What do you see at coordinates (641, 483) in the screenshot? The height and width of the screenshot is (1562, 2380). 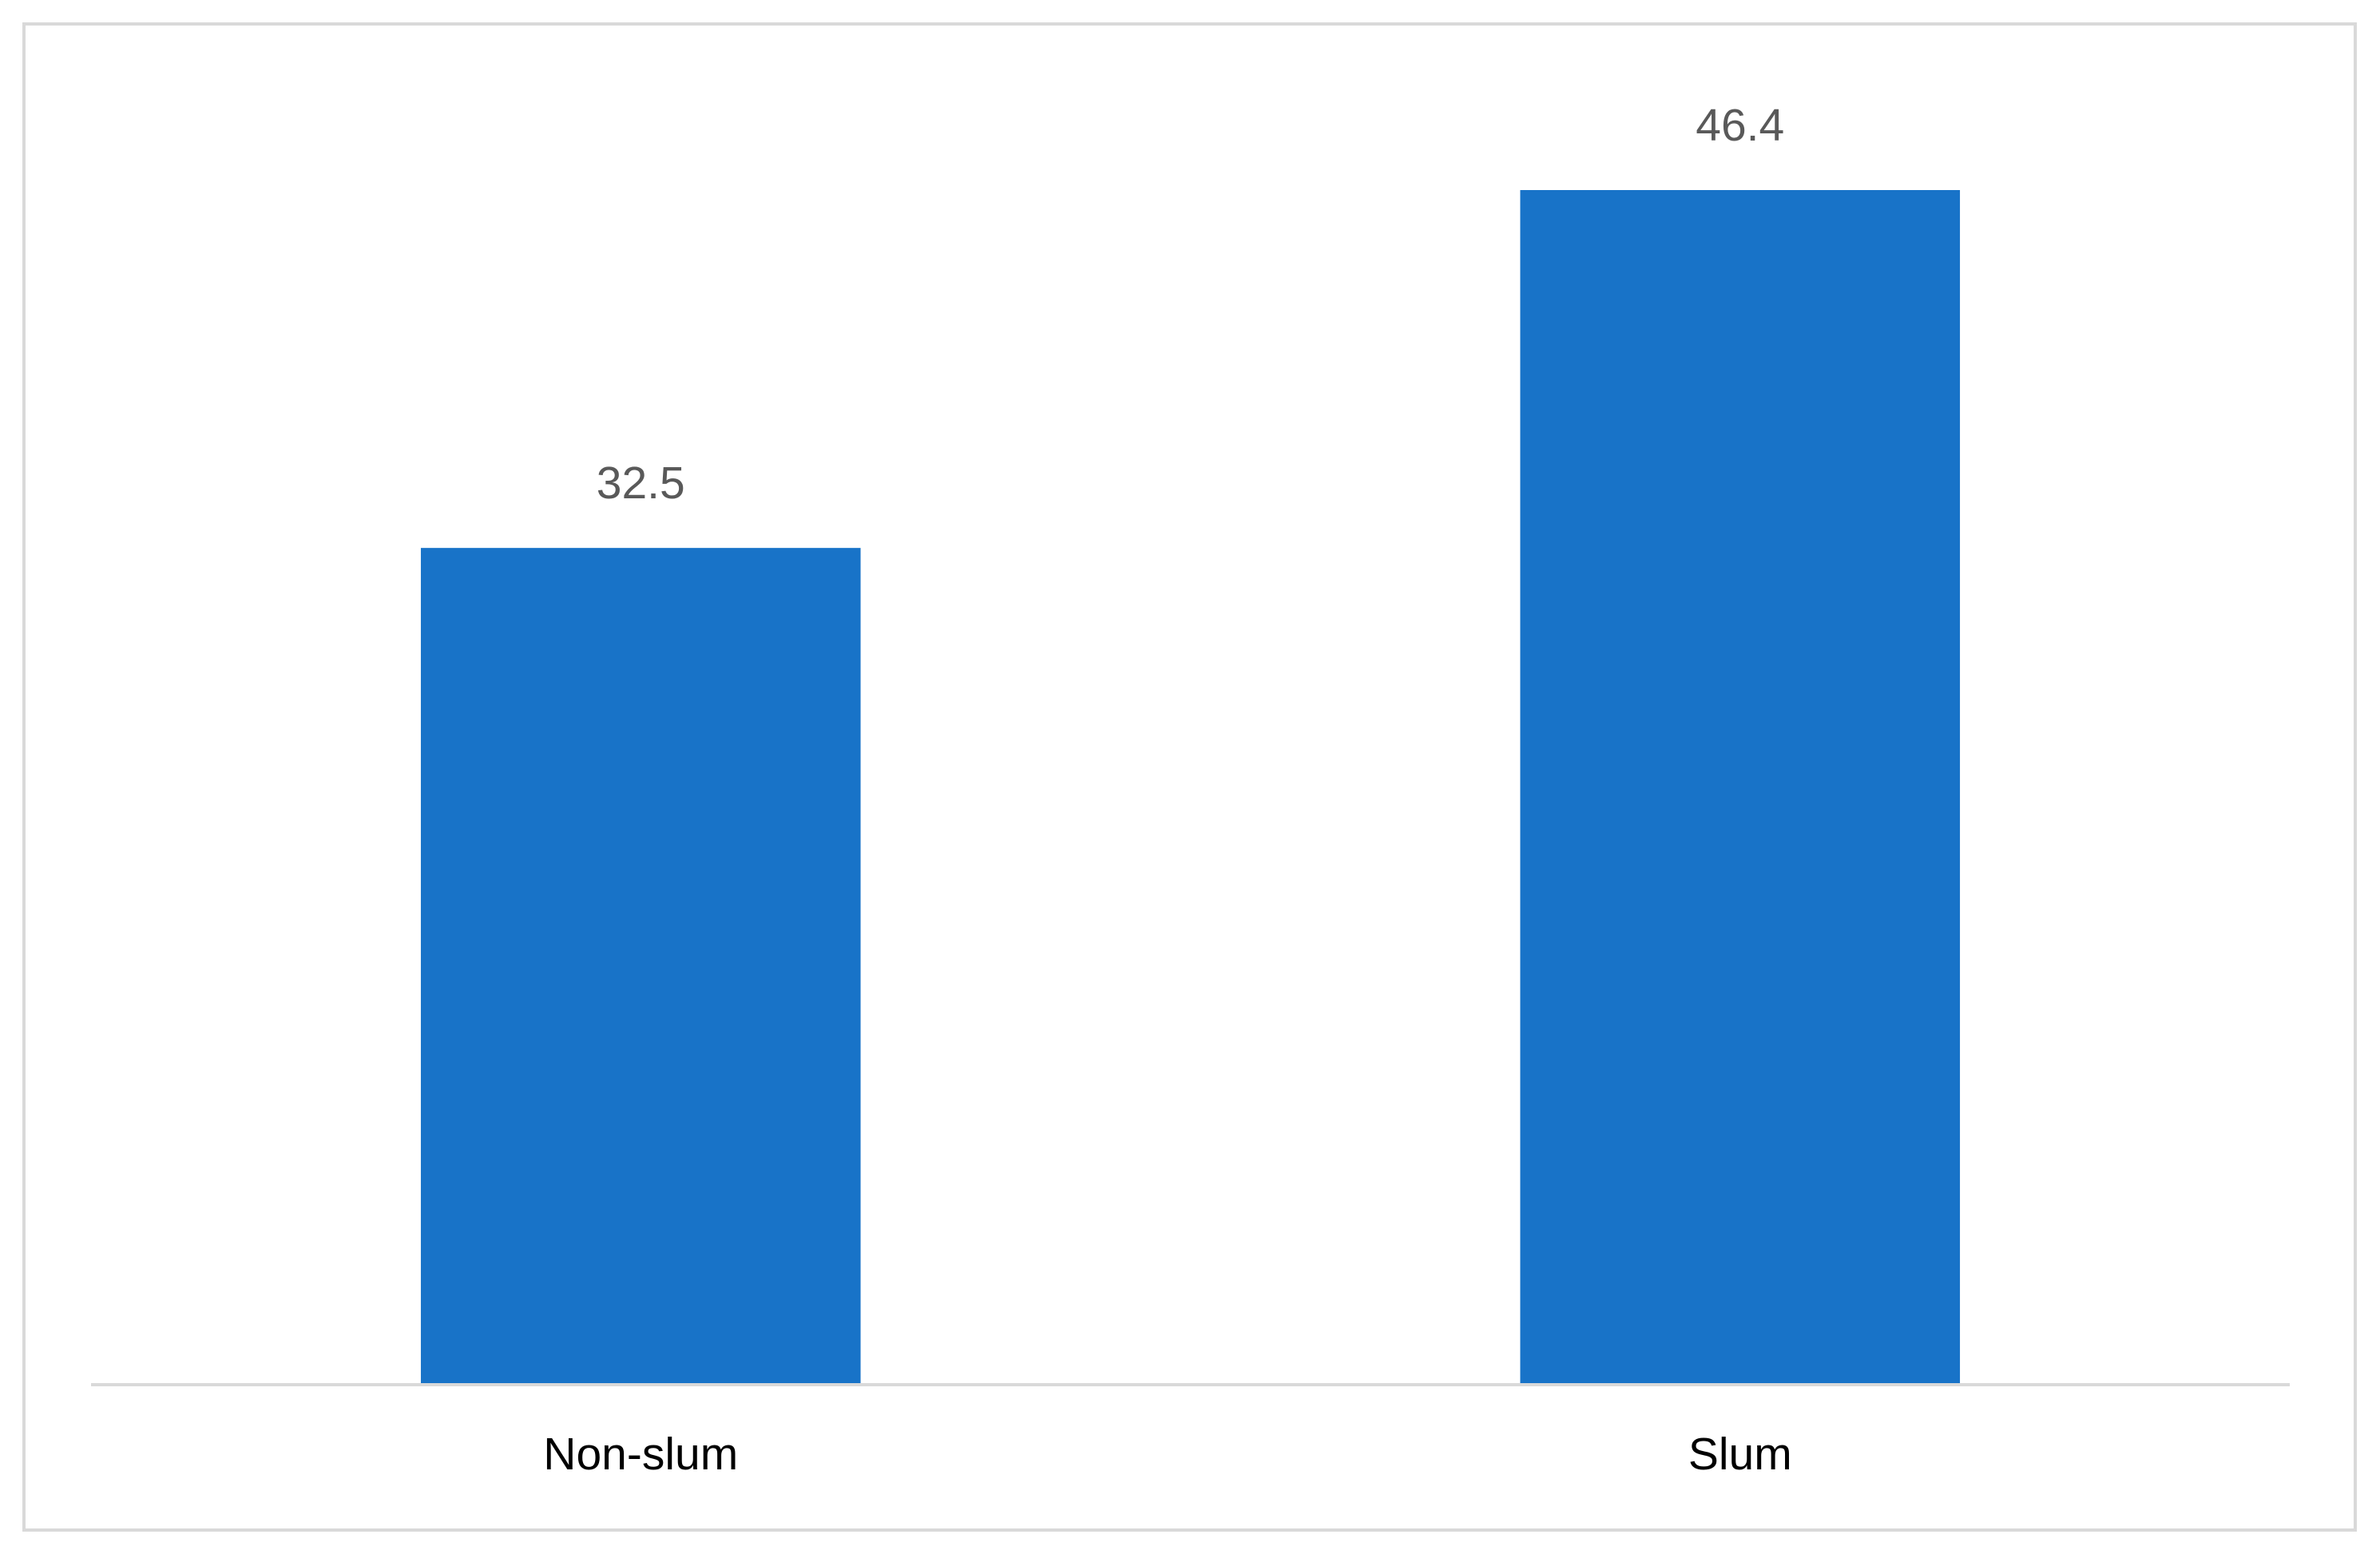 I see `value-label: 32.5` at bounding box center [641, 483].